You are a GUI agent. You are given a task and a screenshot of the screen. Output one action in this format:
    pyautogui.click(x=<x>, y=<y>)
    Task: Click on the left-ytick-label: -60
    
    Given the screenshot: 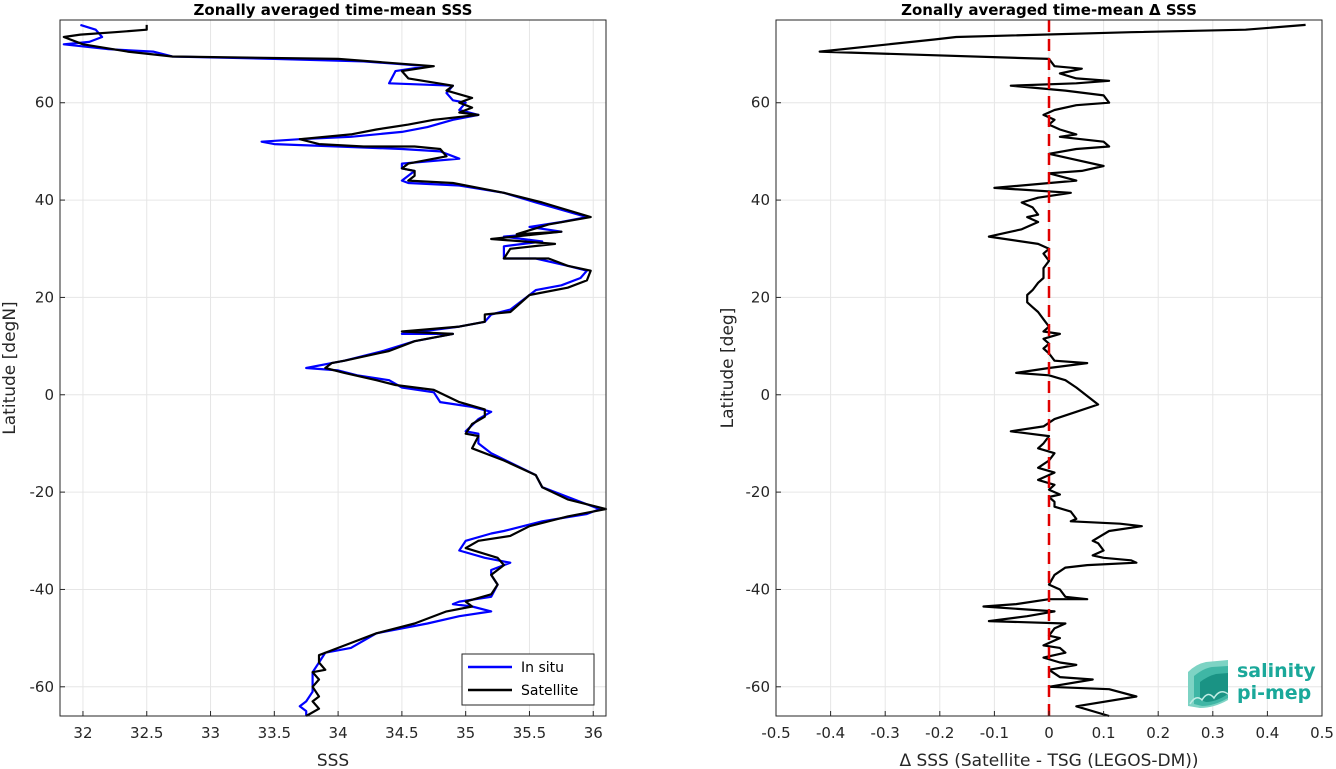 What is the action you would take?
    pyautogui.click(x=42, y=687)
    